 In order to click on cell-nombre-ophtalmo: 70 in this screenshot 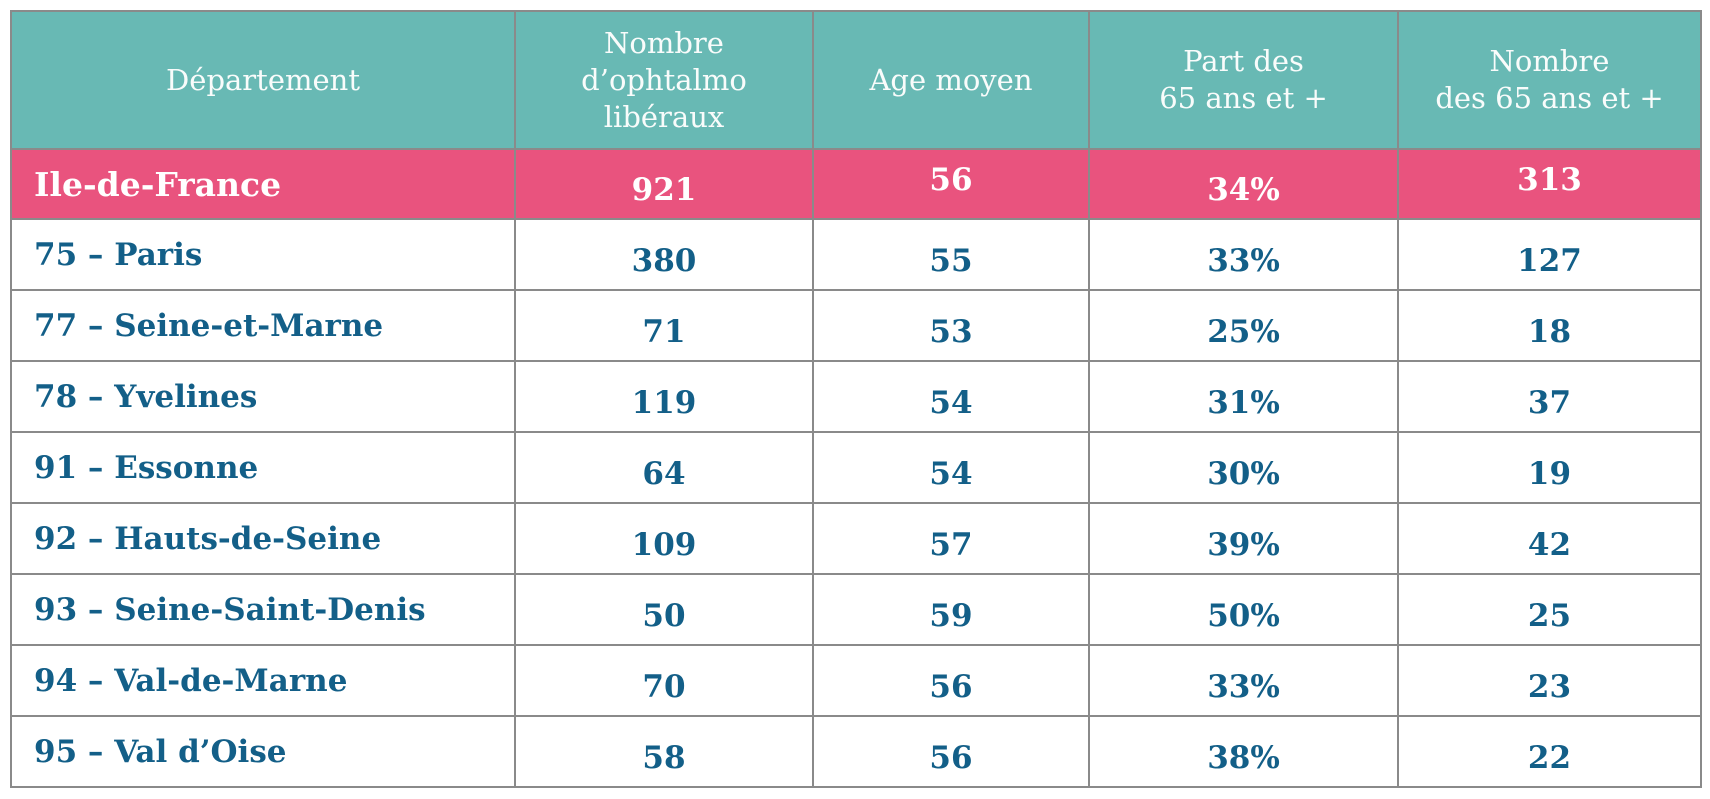, I will do `click(664, 680)`.